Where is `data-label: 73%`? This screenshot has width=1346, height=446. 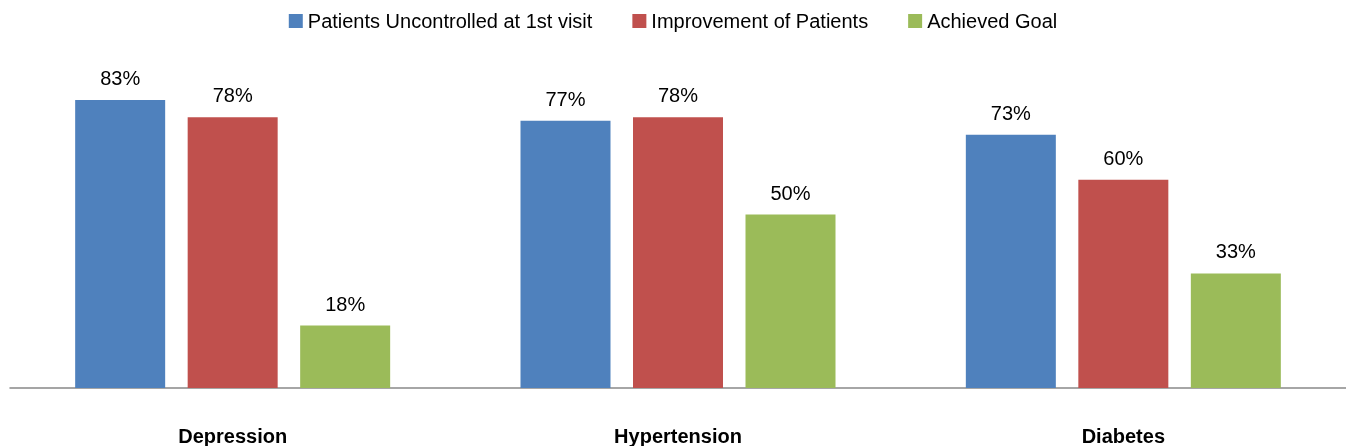 data-label: 73% is located at coordinates (1011, 112).